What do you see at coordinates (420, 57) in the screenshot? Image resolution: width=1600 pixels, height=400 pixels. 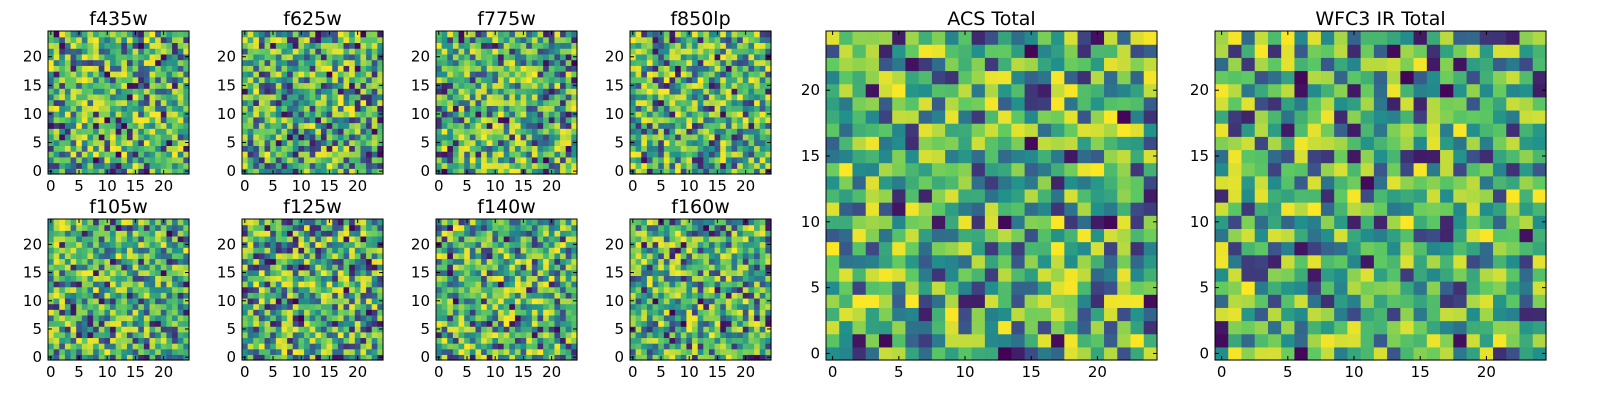 I see `y-tick-label: 20` at bounding box center [420, 57].